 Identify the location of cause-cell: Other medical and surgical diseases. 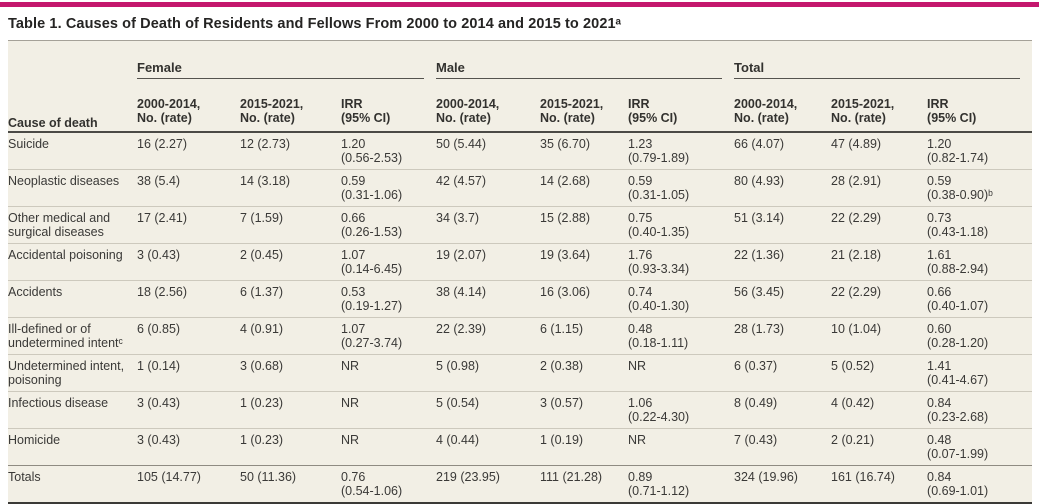
(72, 224).